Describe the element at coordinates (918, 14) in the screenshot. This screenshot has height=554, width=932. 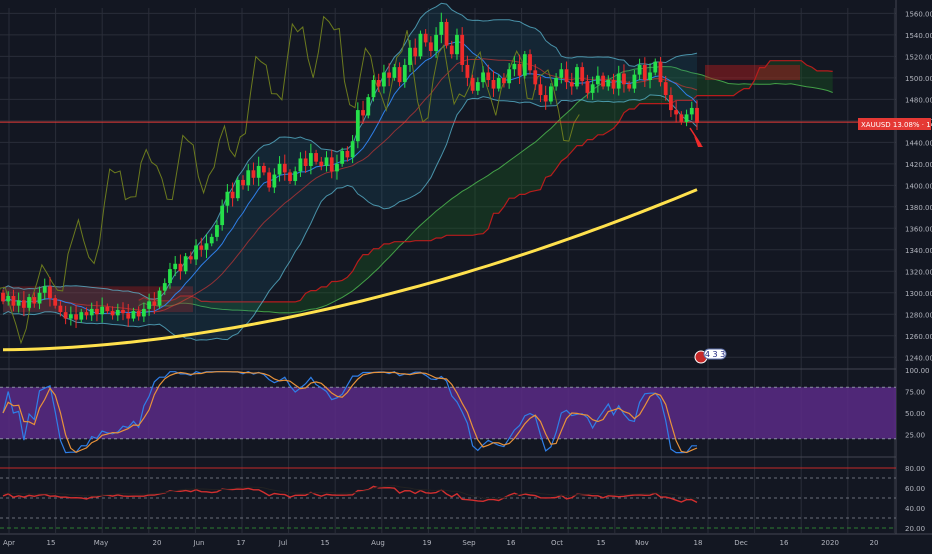
I see `price-tick-label: 1560.00` at that location.